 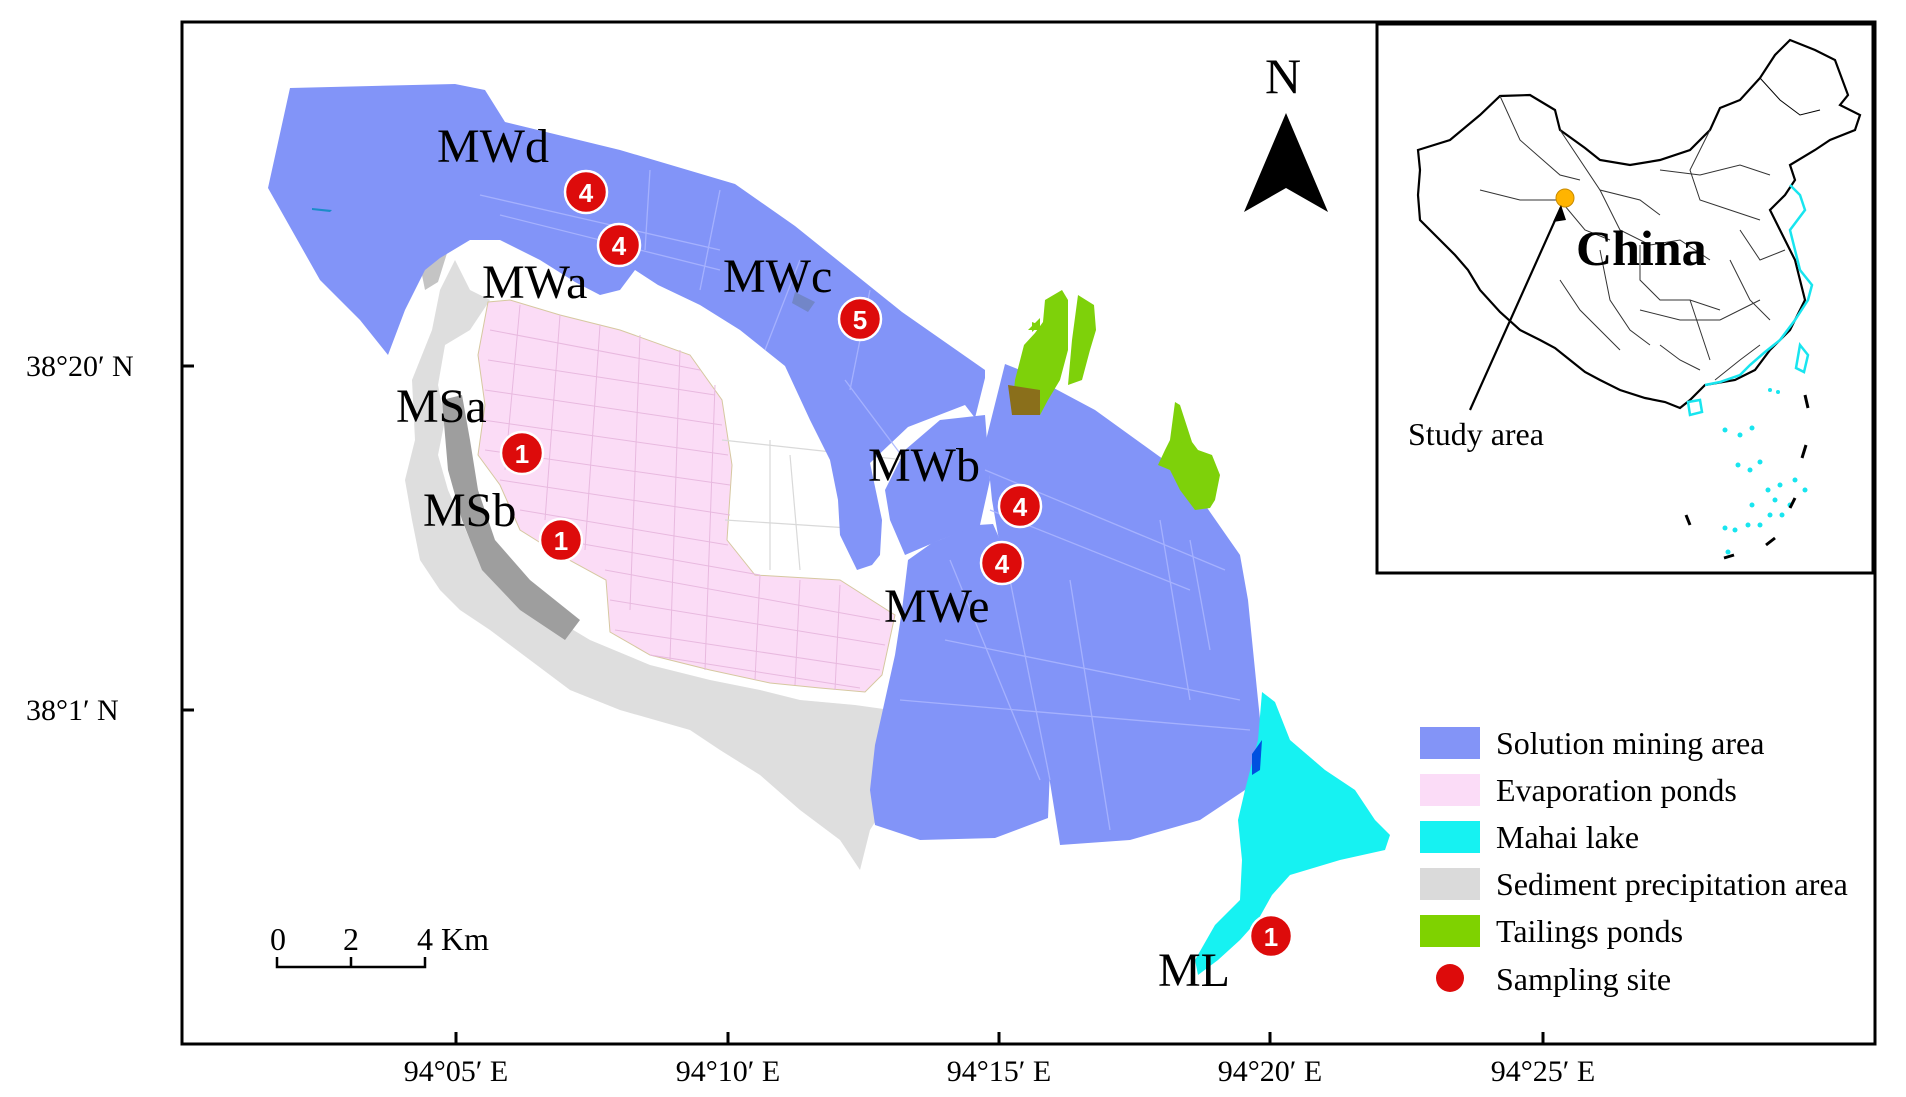 I want to click on tailings-ponds, so click(x=1114, y=400).